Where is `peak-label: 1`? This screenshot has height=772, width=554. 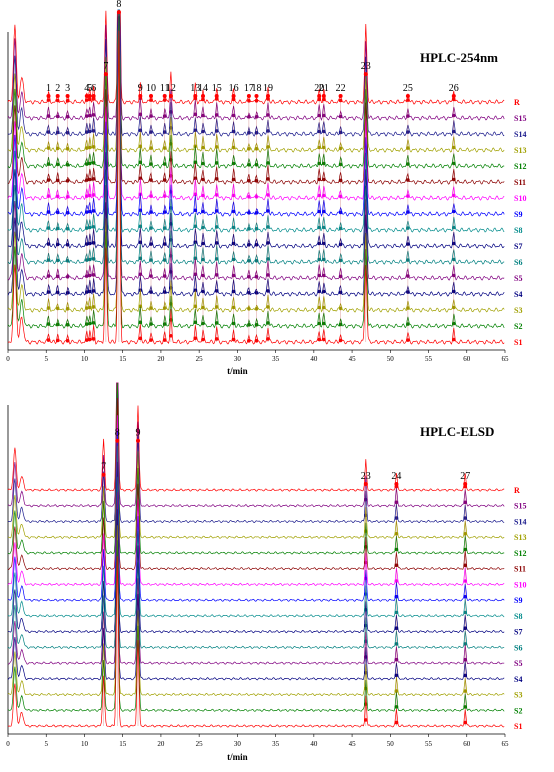
peak-label: 1 is located at coordinates (48, 88).